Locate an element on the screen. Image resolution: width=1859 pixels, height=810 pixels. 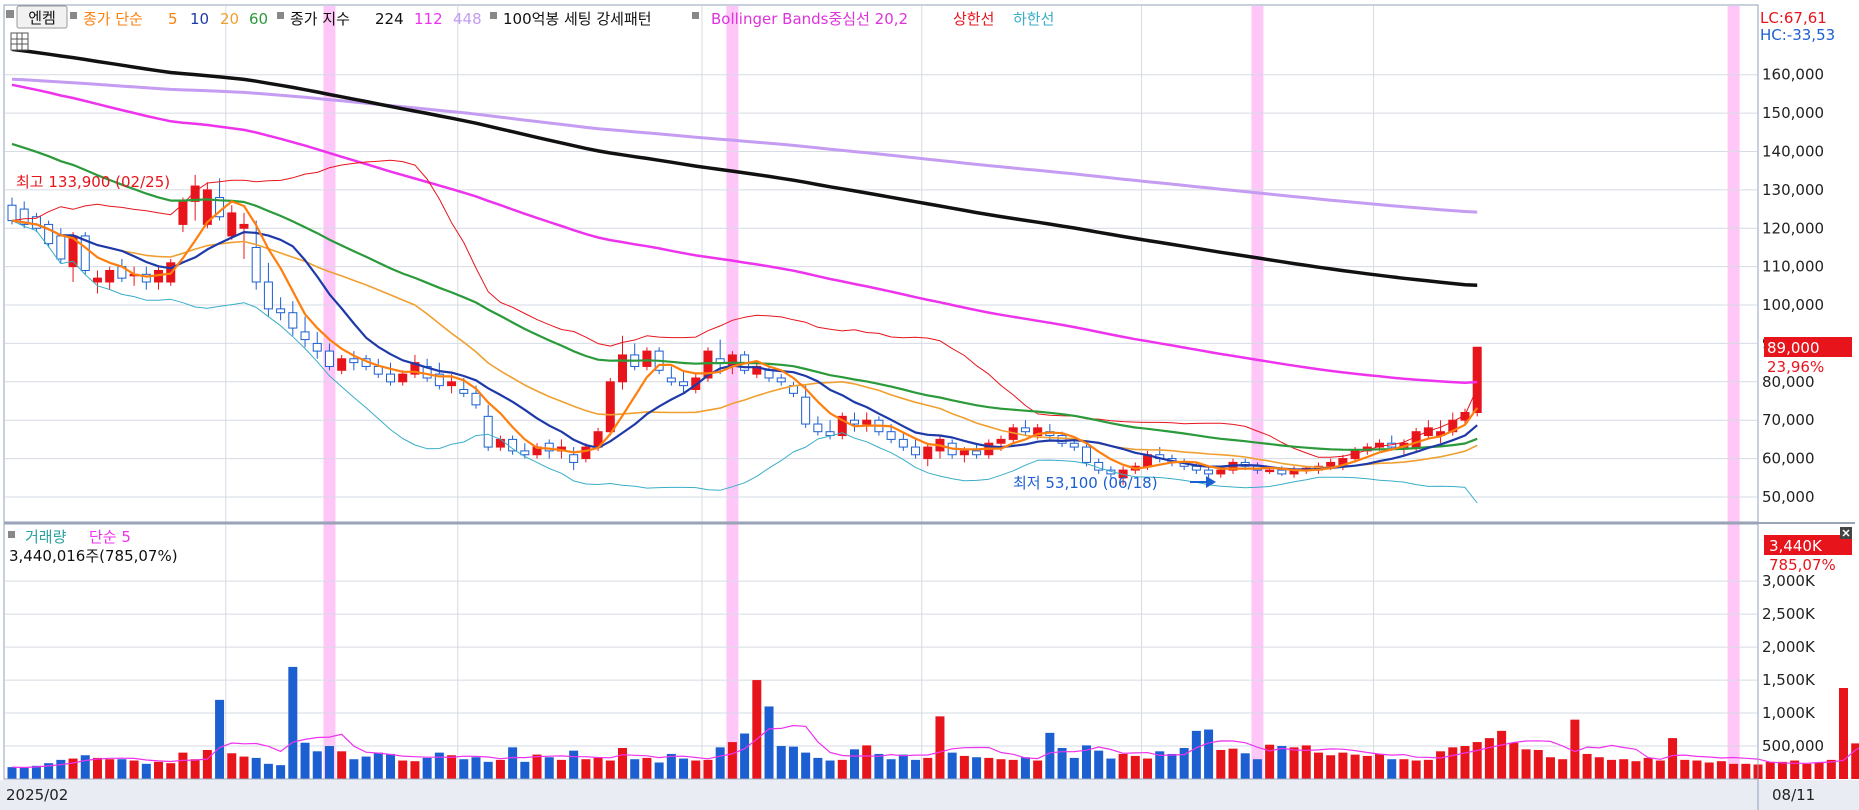
volume-ma-label: 단순 5 is located at coordinates (110, 537).